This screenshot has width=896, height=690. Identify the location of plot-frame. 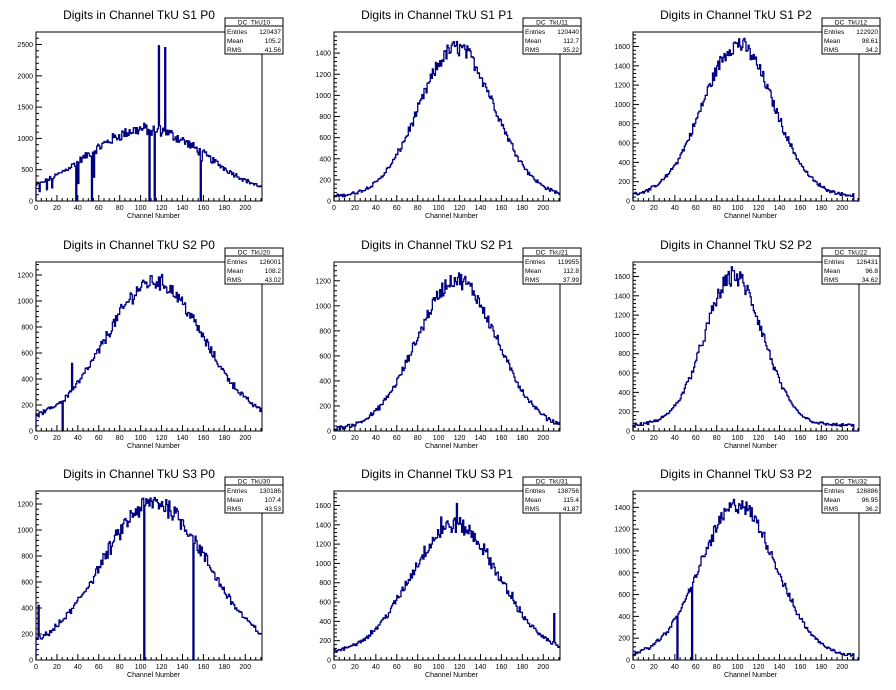
(149, 346).